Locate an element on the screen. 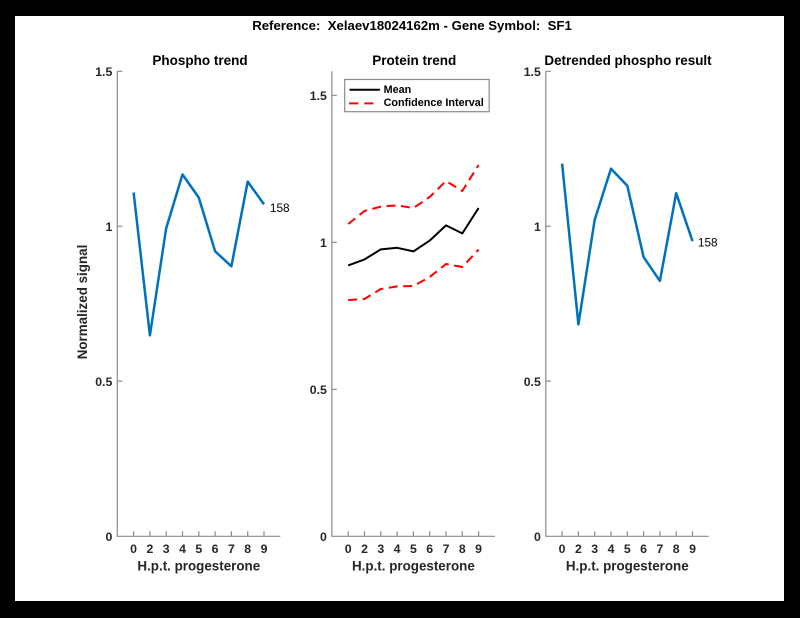  svg-text: Normalized signal is located at coordinates (82, 302).